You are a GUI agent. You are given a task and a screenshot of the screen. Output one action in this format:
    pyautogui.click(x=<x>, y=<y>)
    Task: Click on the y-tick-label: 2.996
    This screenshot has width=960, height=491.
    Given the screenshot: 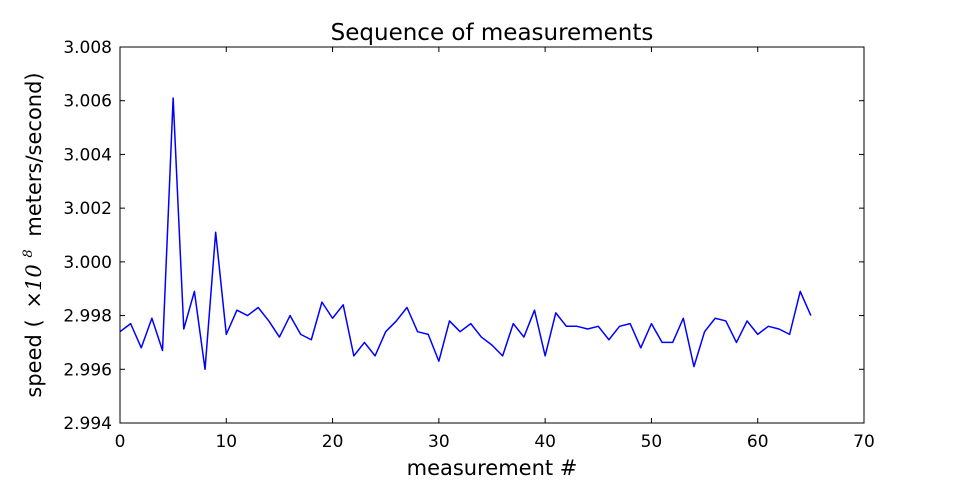 What is the action you would take?
    pyautogui.click(x=87, y=370)
    